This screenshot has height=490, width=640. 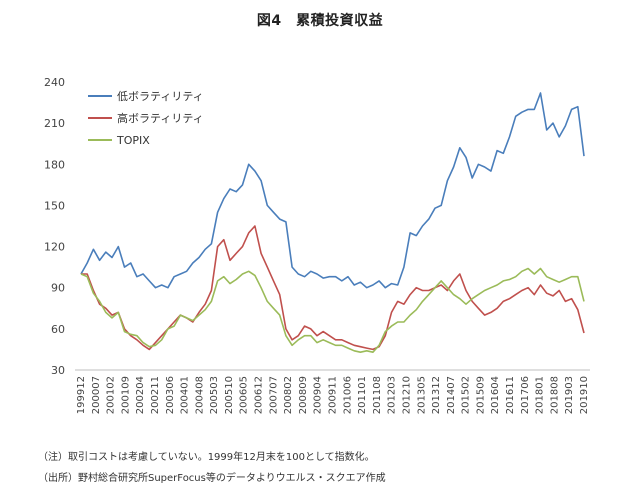 I want to click on y-tick-label: 90, so click(x=58, y=288).